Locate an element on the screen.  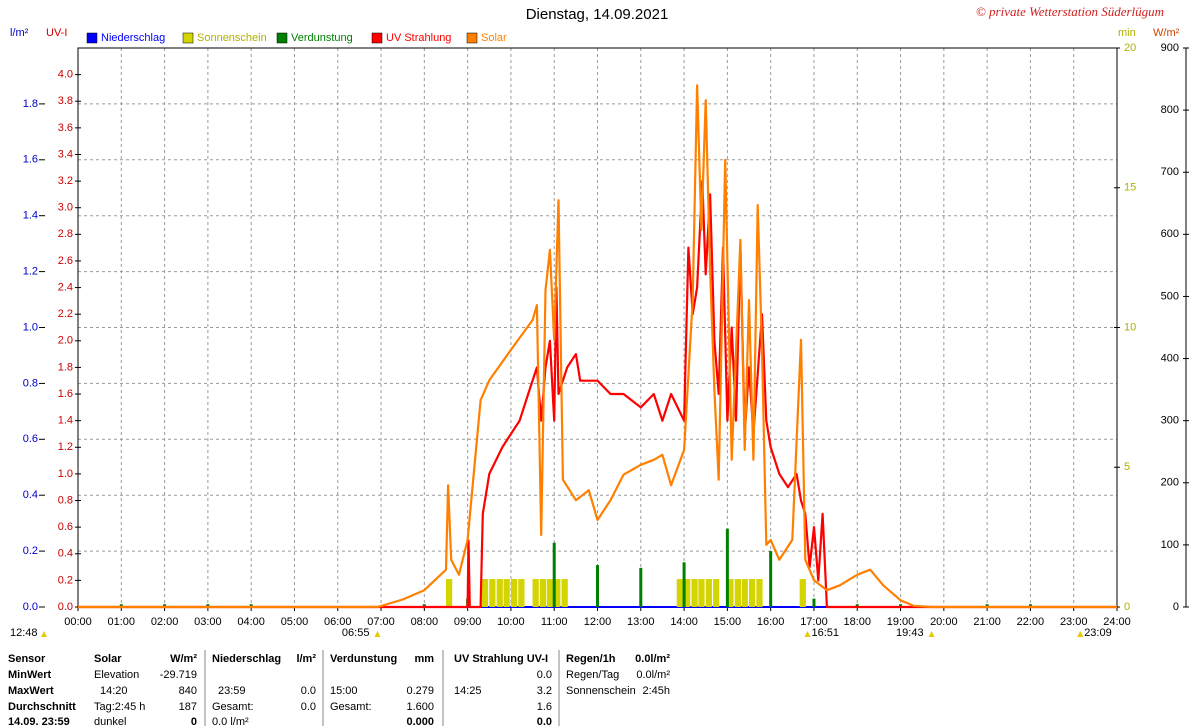
axis-label: l/m² is located at coordinates (19, 33).